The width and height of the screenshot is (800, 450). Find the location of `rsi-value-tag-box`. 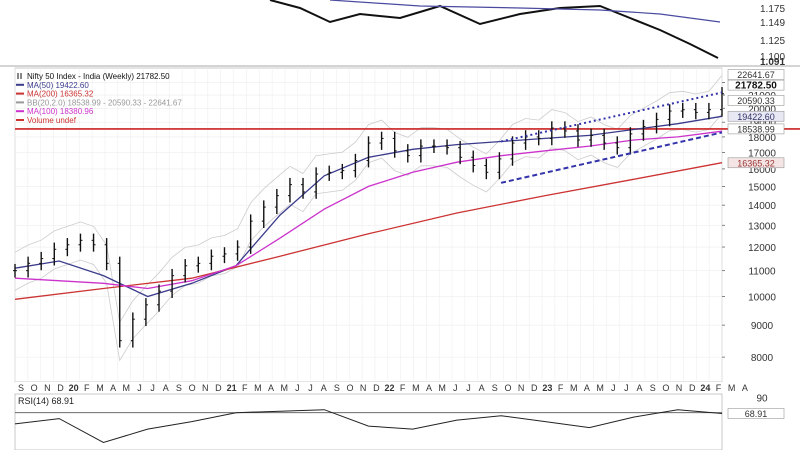

rsi-value-tag-box is located at coordinates (756, 413).